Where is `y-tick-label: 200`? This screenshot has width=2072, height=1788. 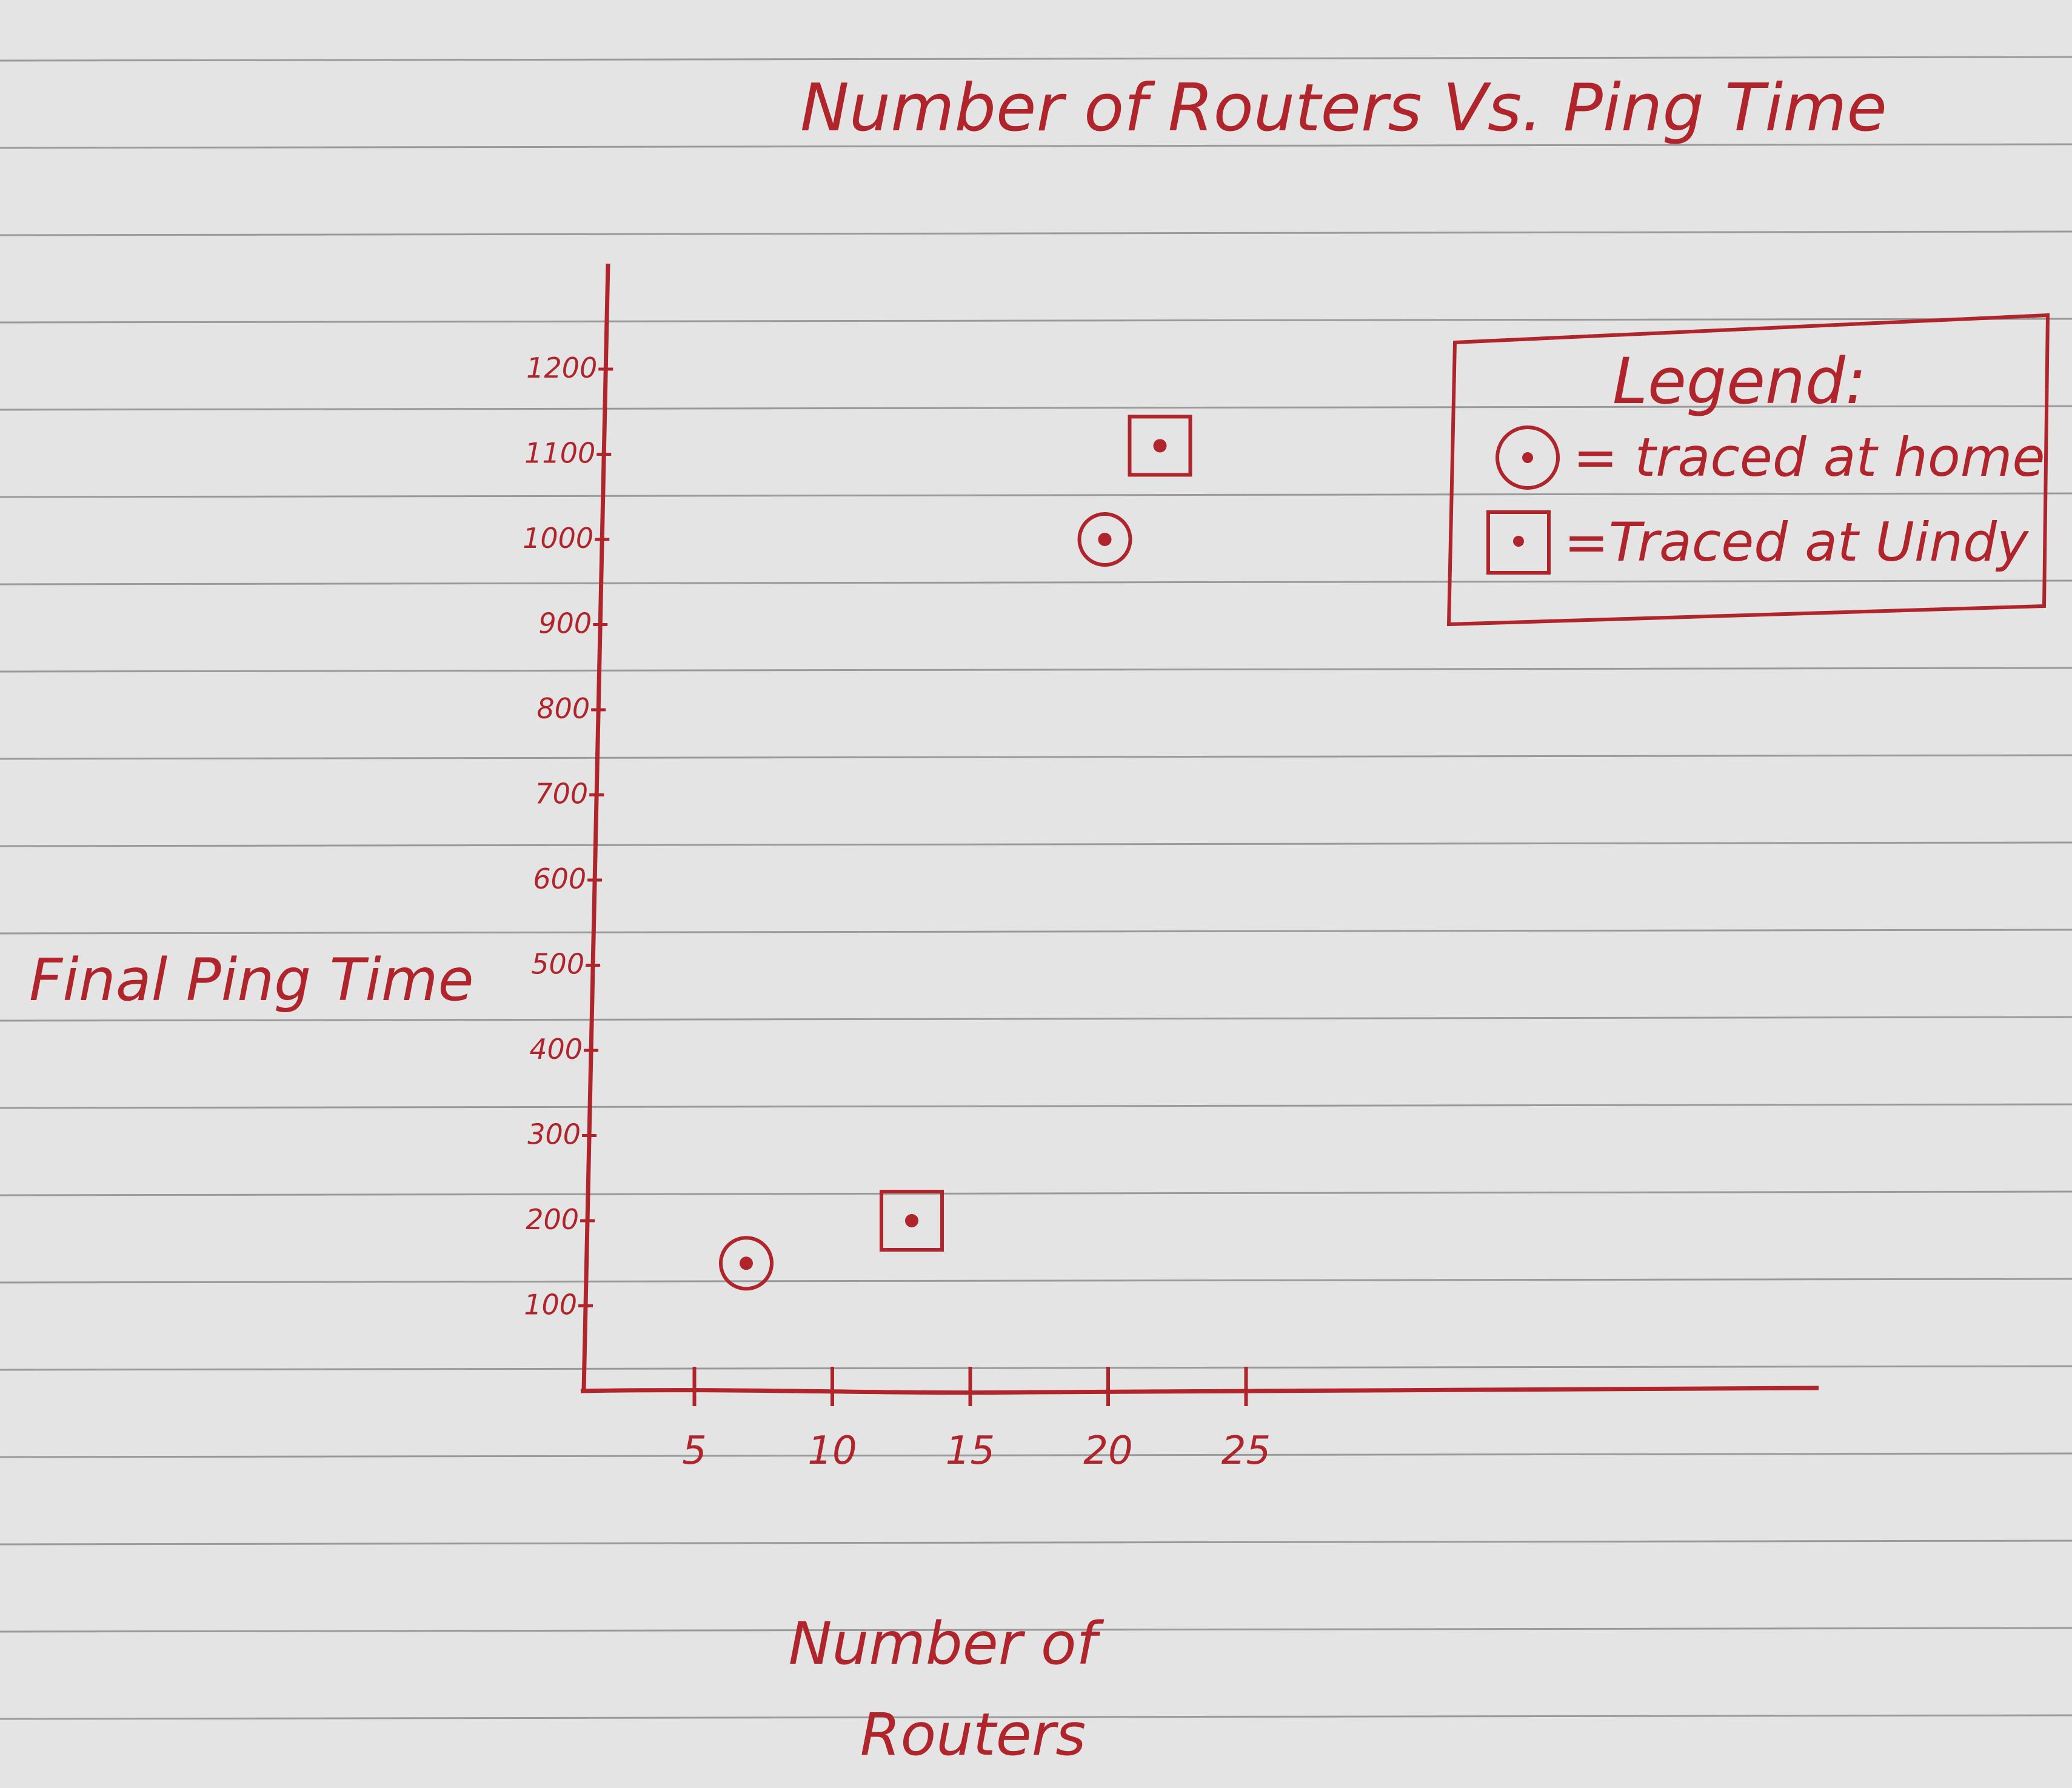 y-tick-label: 200 is located at coordinates (553, 1219).